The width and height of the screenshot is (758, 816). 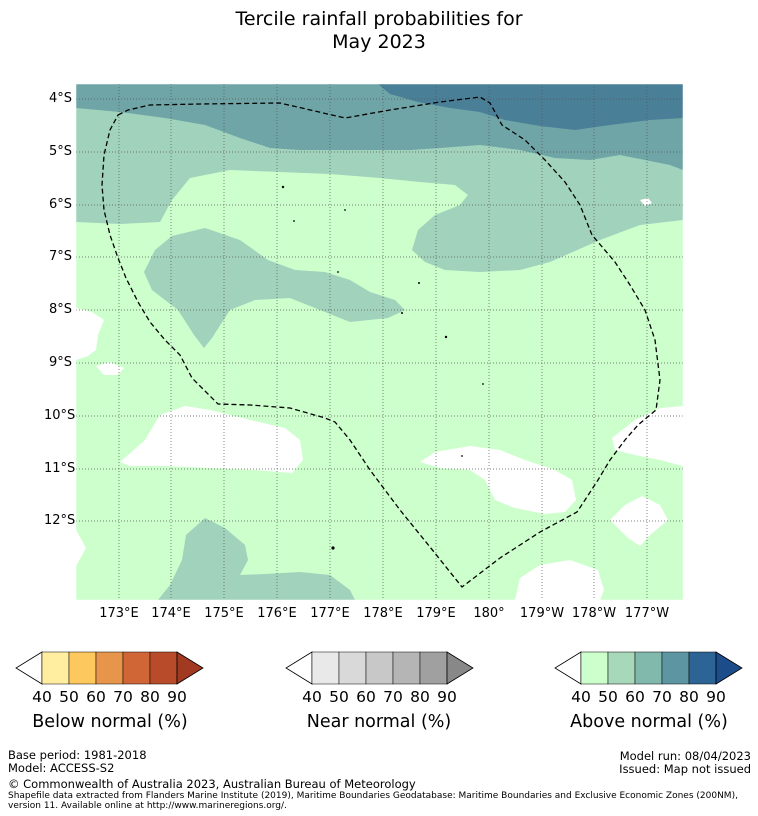 What do you see at coordinates (379, 42) in the screenshot?
I see `map-title-line2: May 2023` at bounding box center [379, 42].